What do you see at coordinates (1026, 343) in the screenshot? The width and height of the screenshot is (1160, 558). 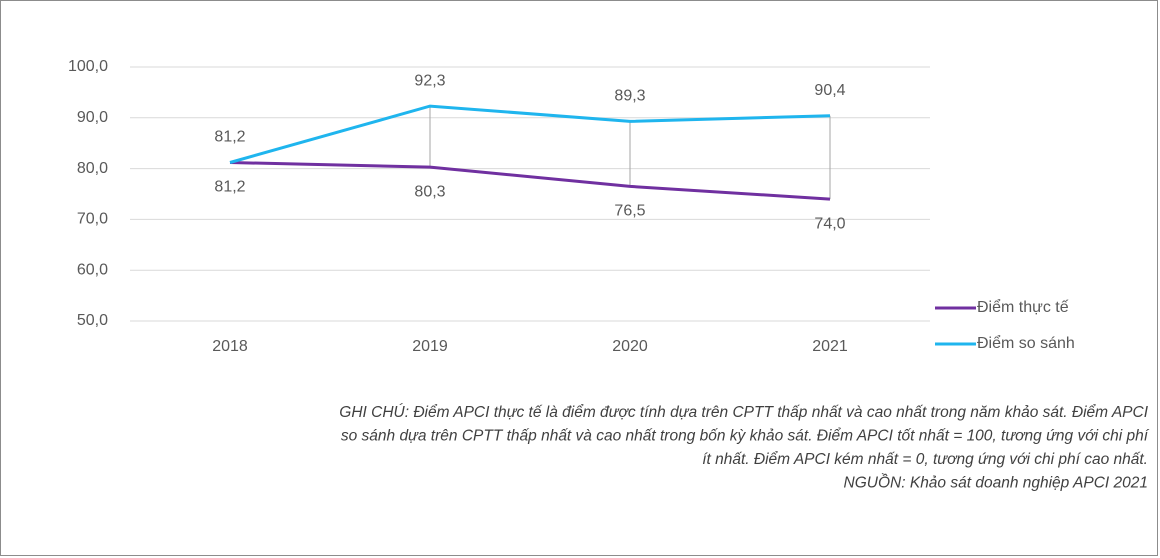 I see `legend-label: Điểm so sánh` at bounding box center [1026, 343].